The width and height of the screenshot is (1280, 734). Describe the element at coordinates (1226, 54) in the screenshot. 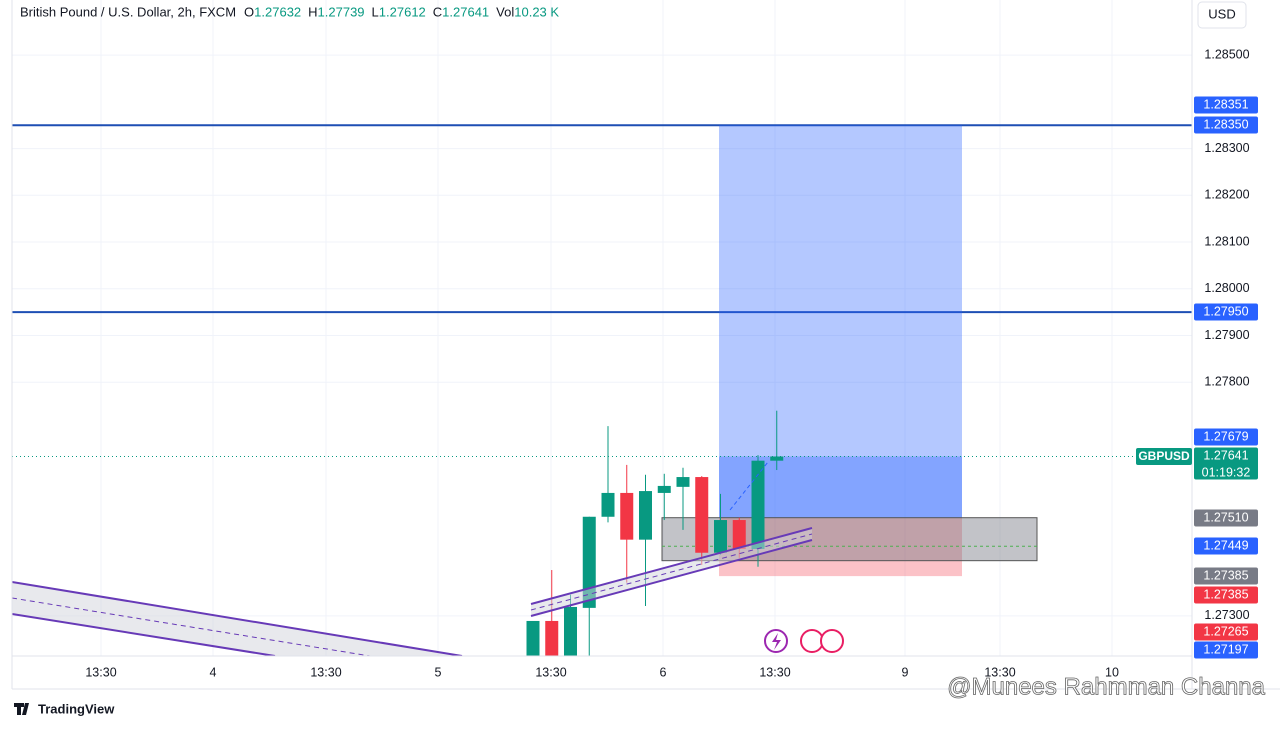

I see `y-tick-label: 1.28500` at that location.